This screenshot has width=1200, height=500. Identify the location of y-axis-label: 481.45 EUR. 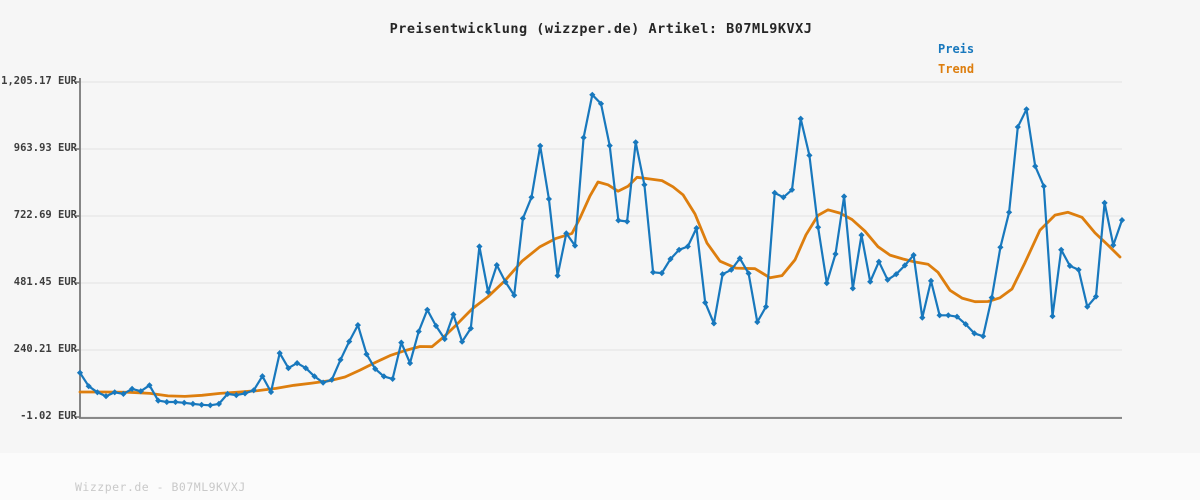
(45, 282).